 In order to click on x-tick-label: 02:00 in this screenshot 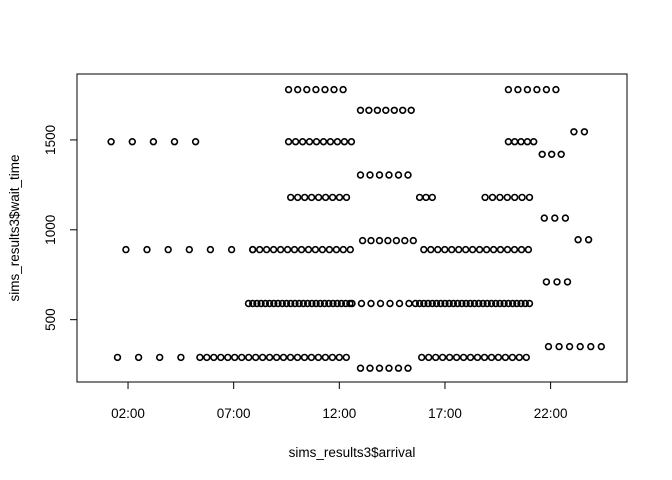, I will do `click(128, 413)`.